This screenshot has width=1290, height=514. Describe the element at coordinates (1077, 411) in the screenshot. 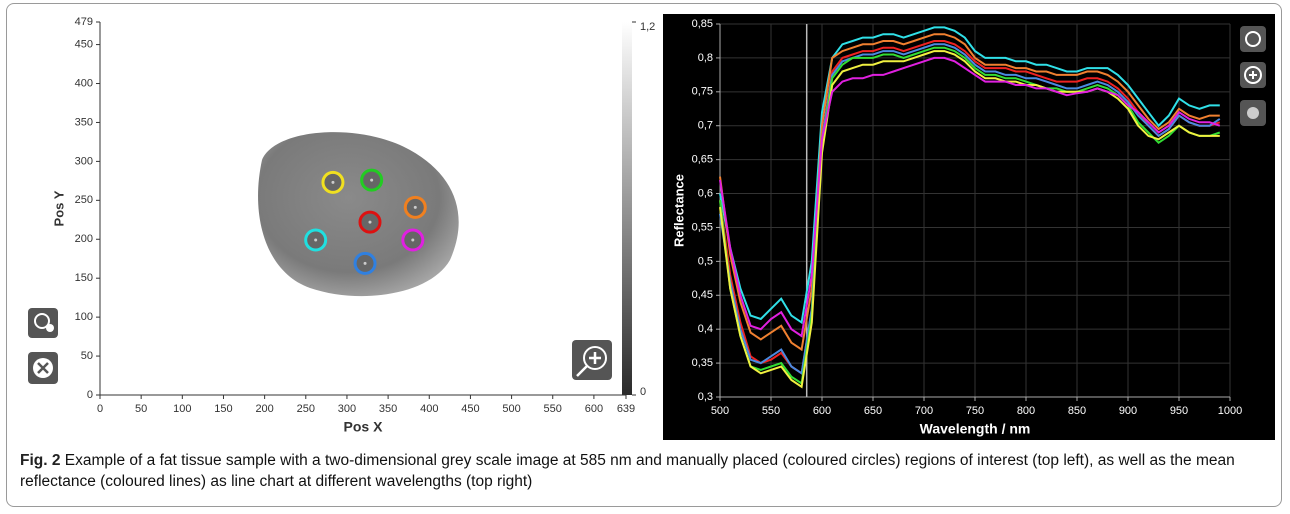

I see `x-tick-label: 850` at that location.